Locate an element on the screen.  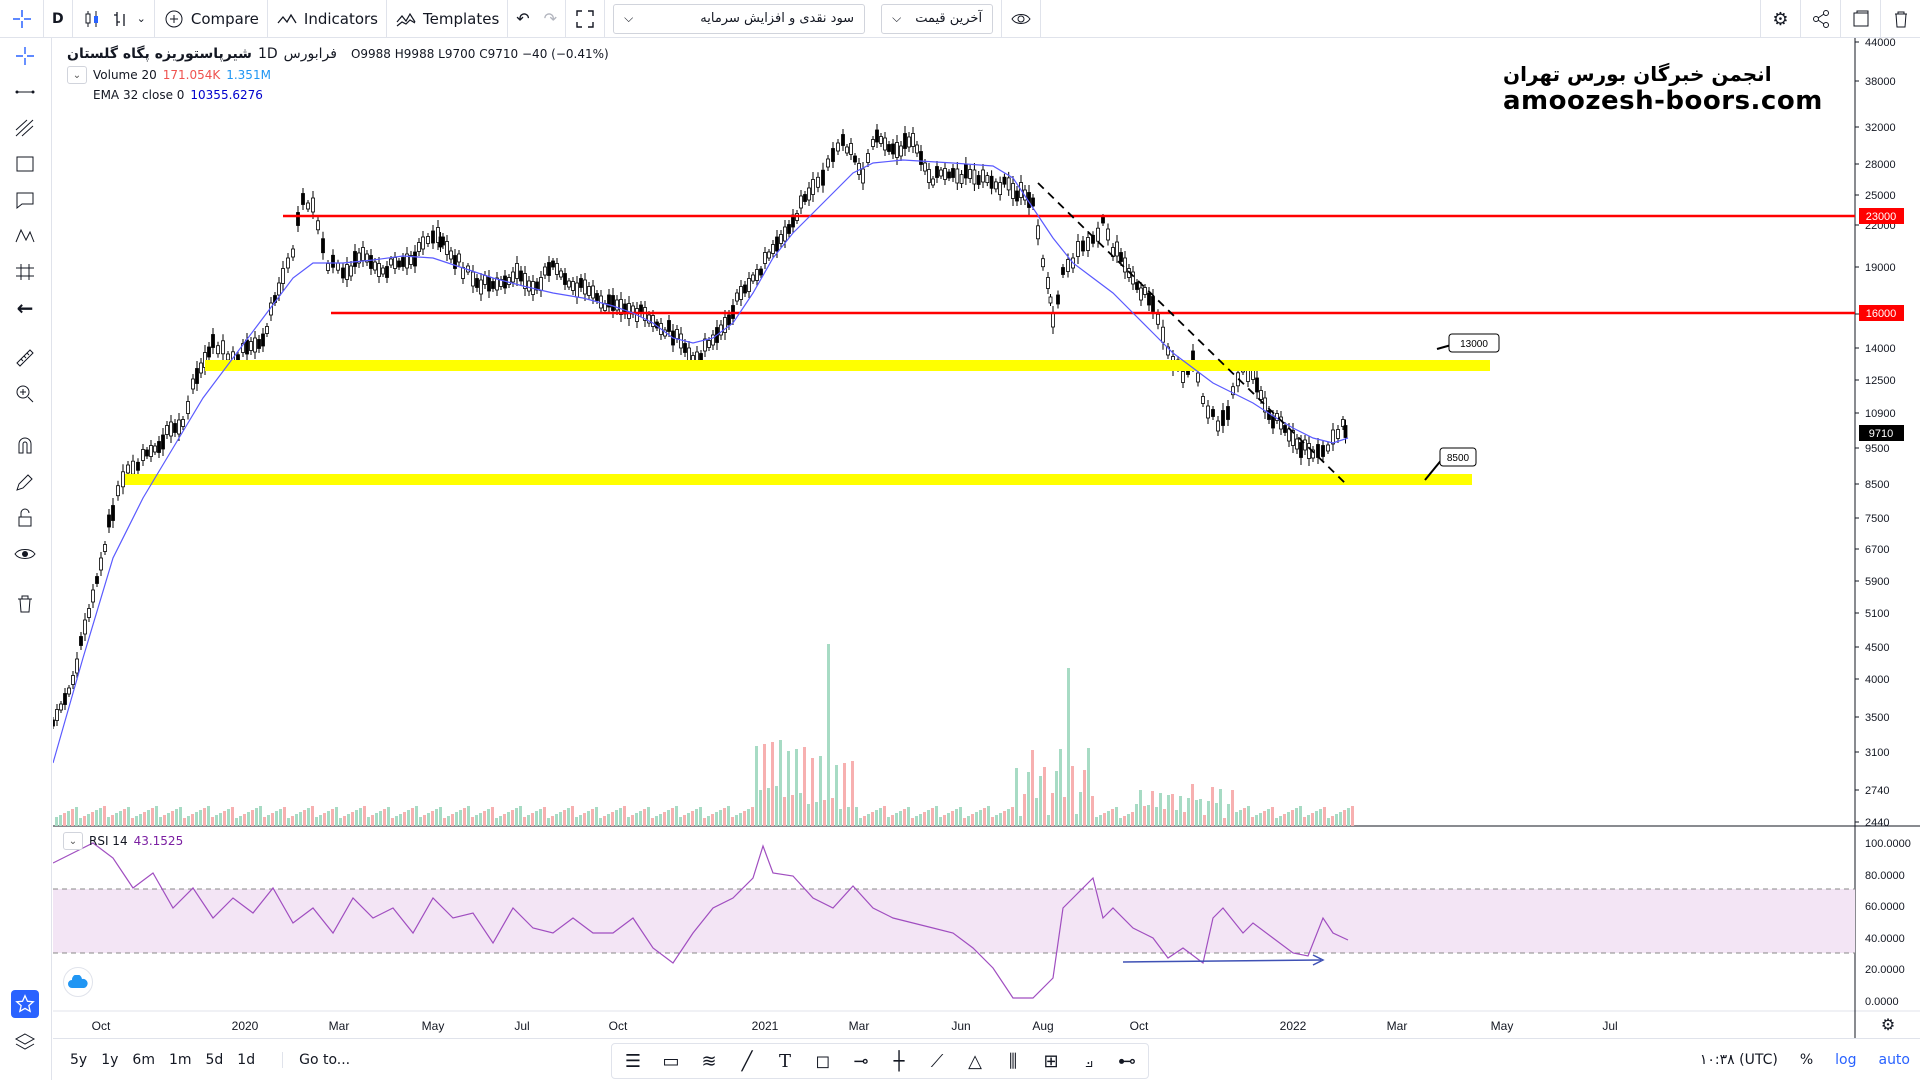
zoom-in-icon is located at coordinates (25, 394).